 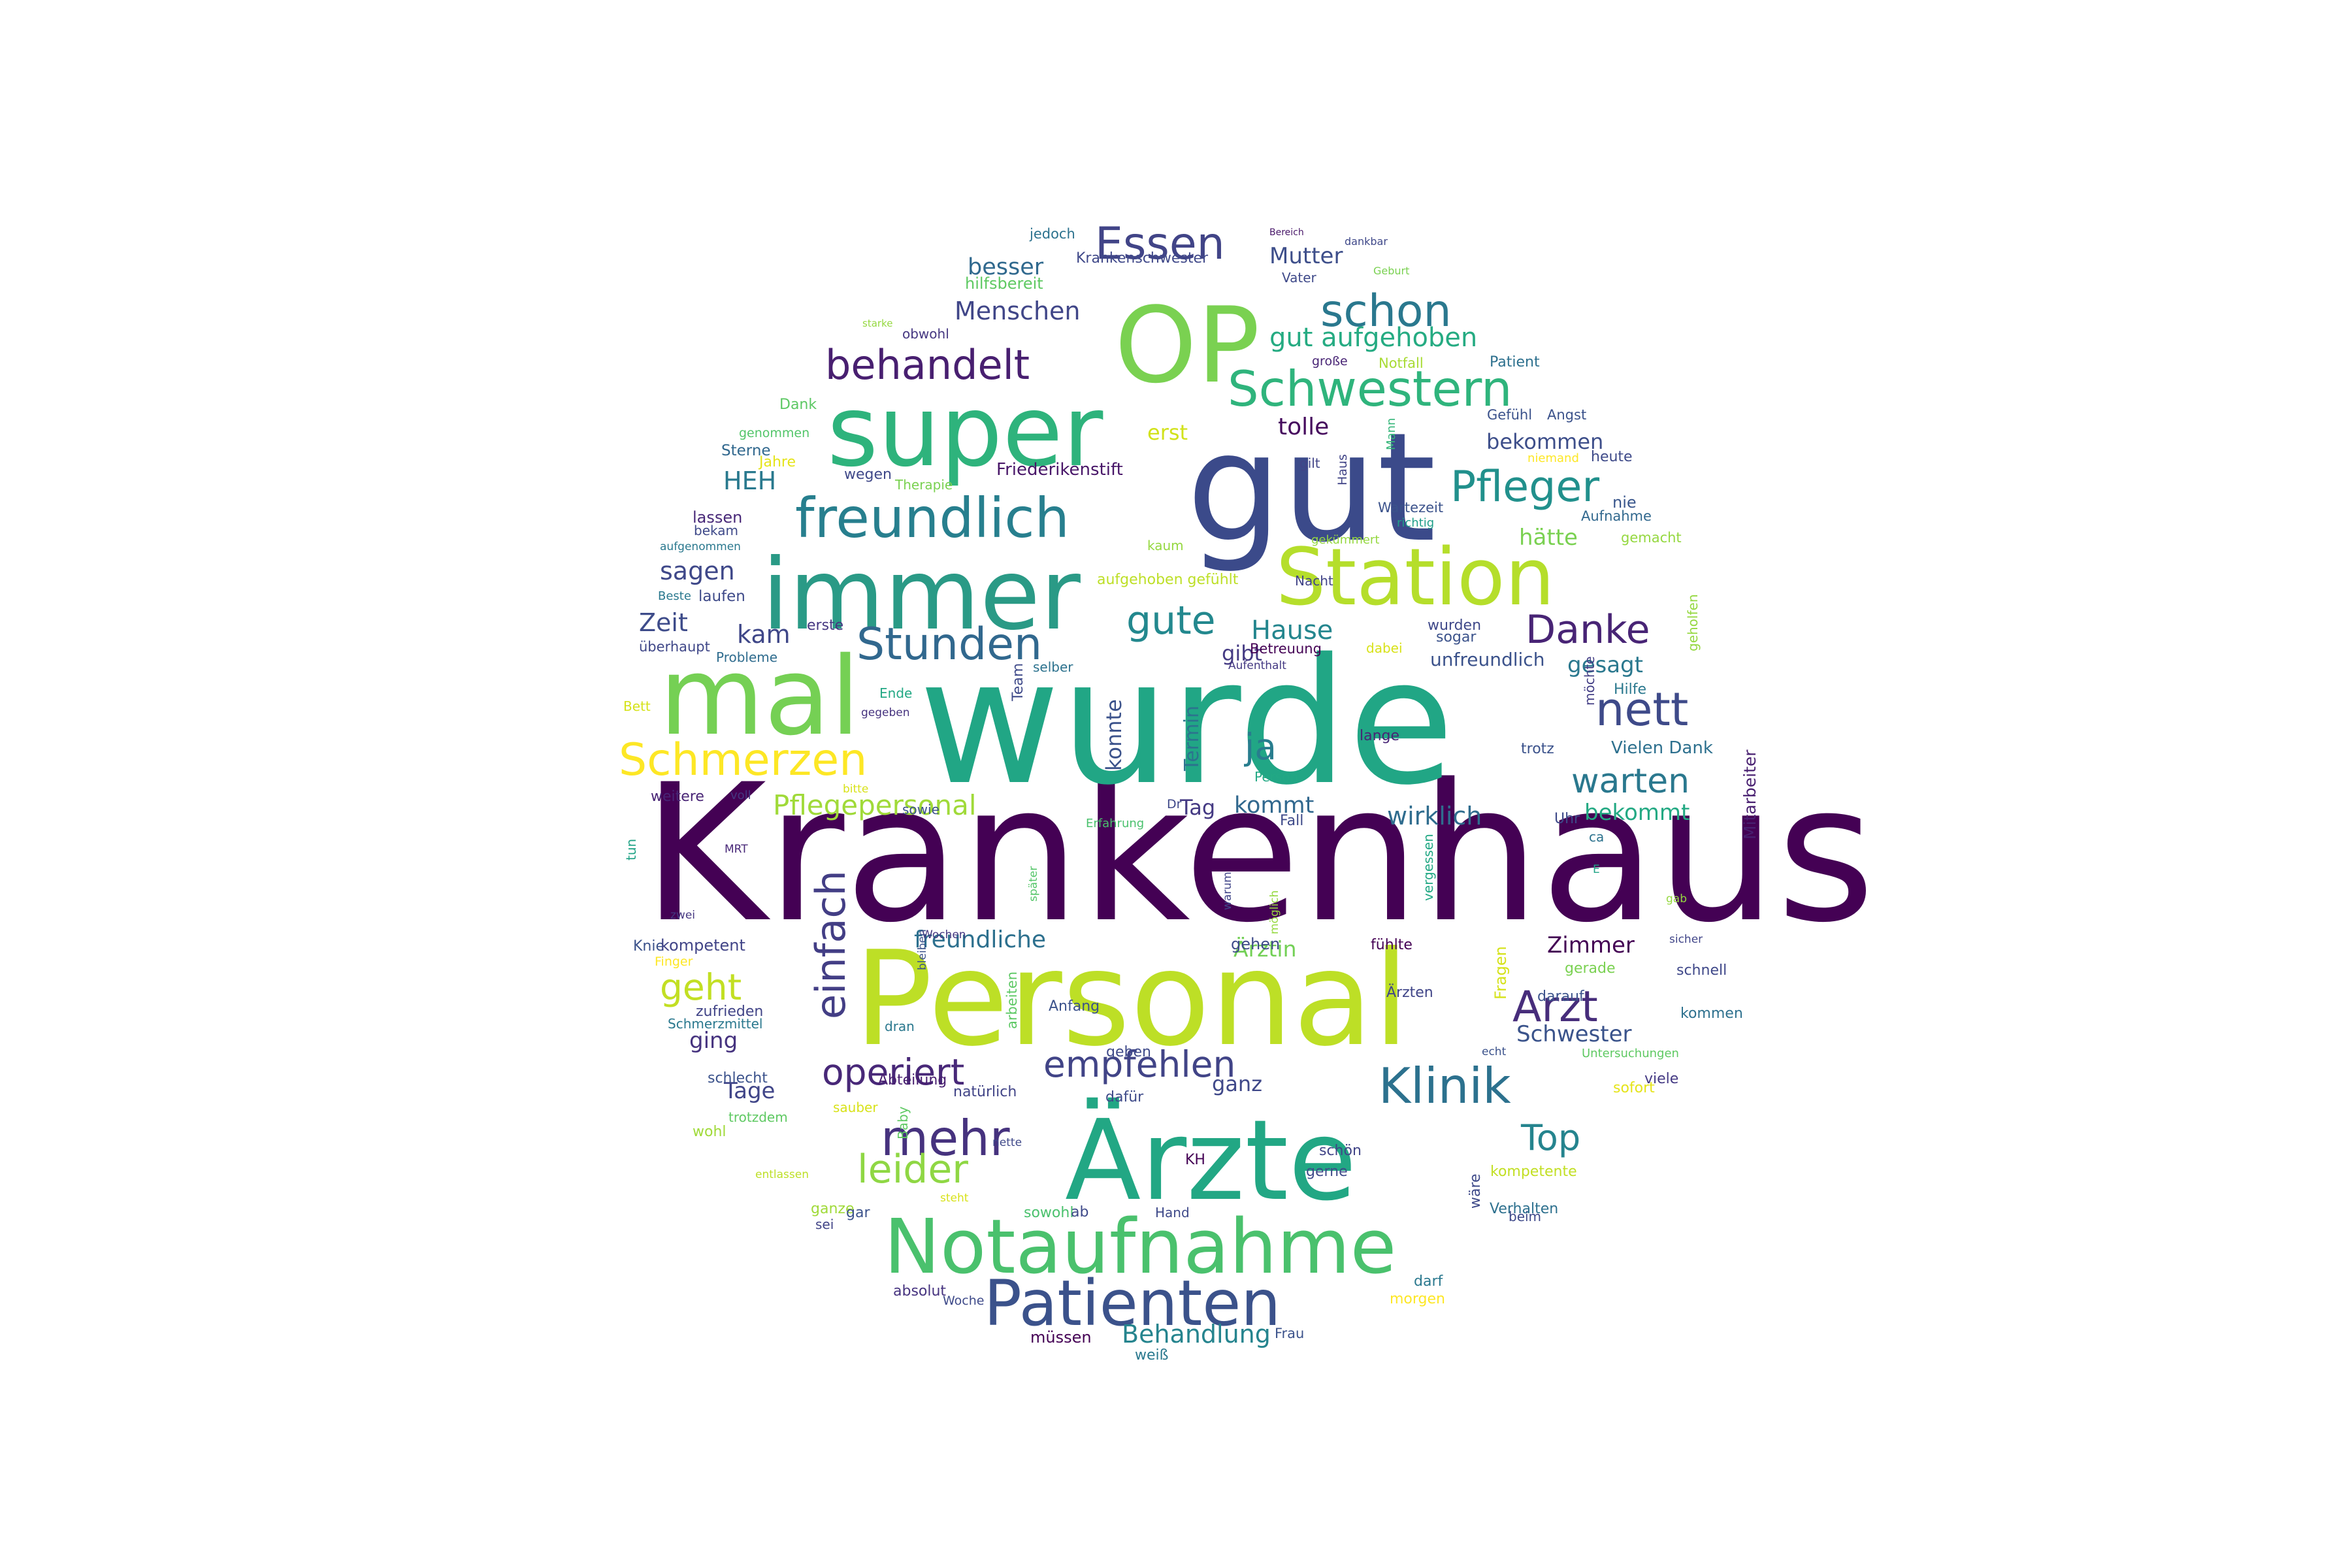 I want to click on word-bekommt: bekommt, so click(x=1637, y=813).